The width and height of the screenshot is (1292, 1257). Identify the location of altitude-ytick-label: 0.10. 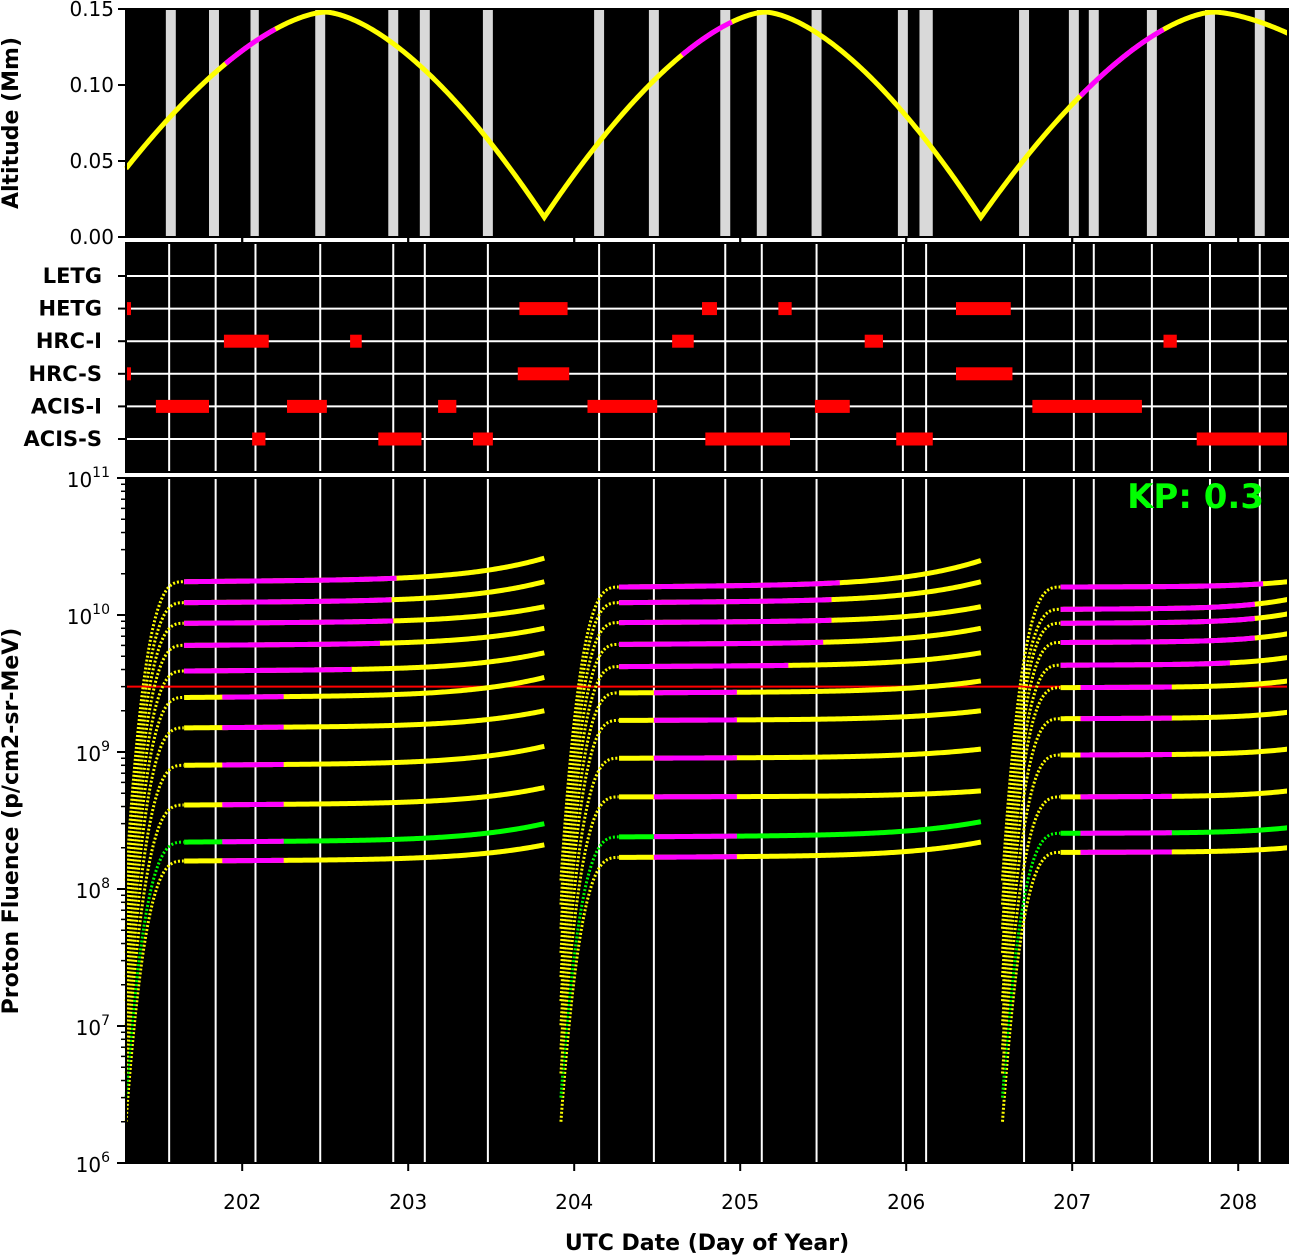
(91, 85).